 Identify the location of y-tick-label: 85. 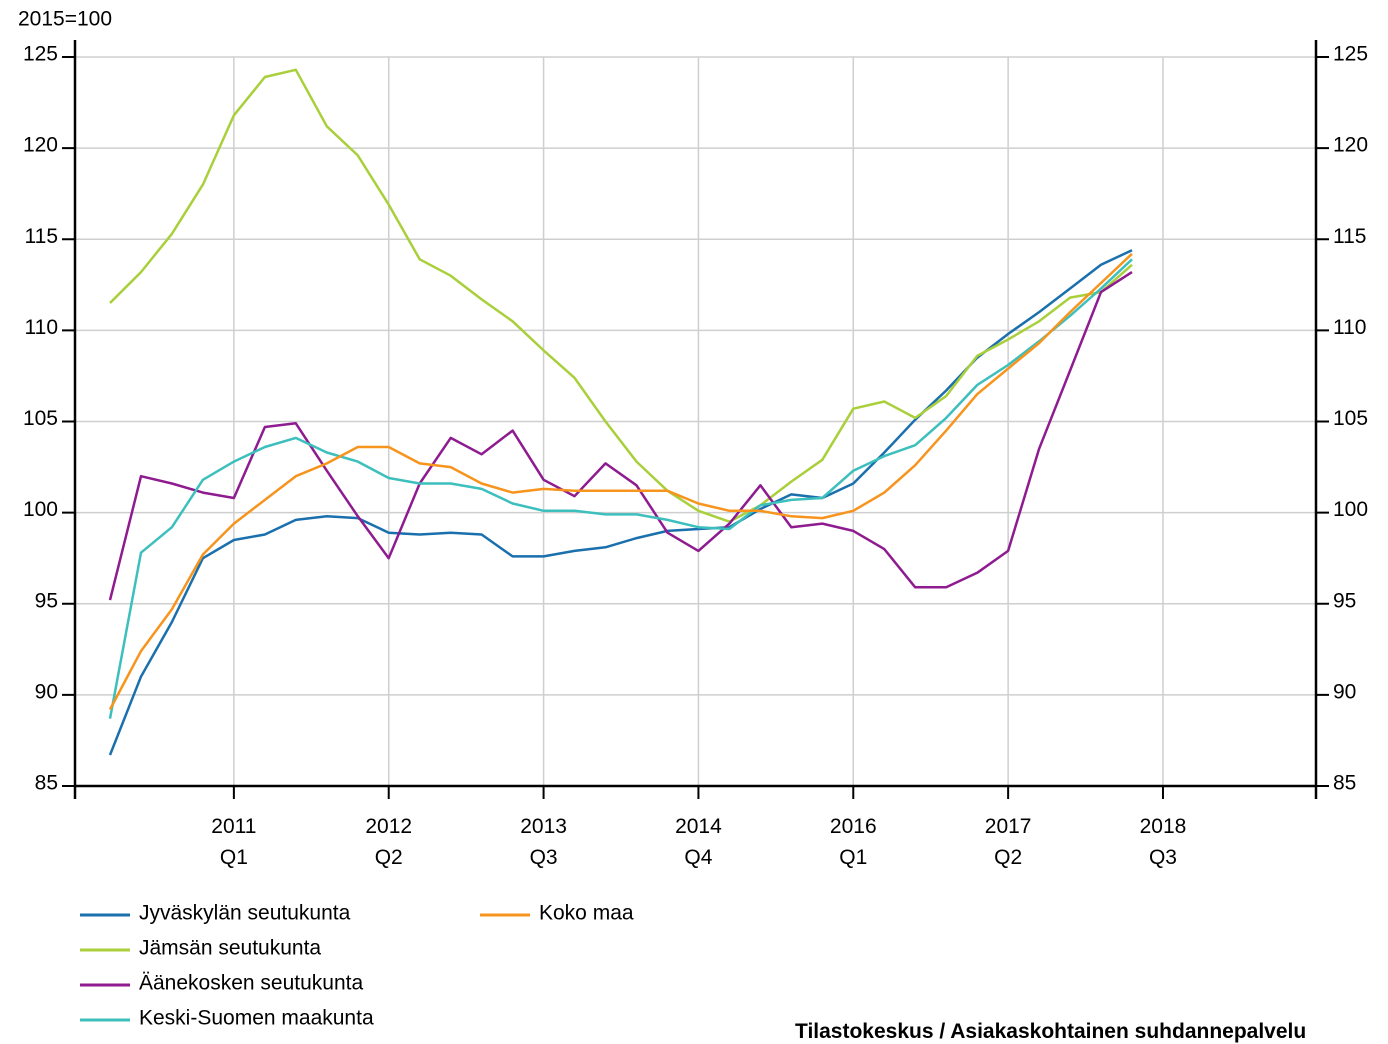
(46, 783).